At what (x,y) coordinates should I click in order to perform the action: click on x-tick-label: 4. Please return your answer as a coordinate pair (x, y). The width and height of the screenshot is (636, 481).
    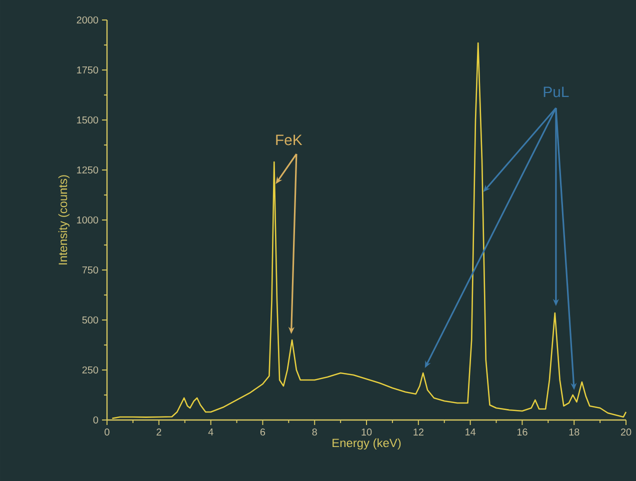
    Looking at the image, I should click on (211, 432).